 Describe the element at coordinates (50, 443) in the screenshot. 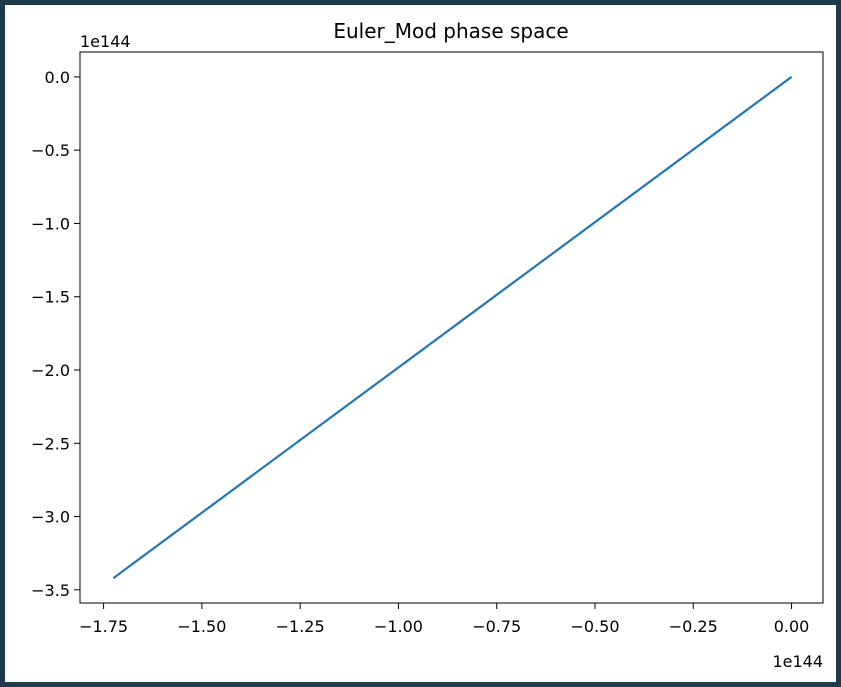

I see `y-tick-label: −2.5` at that location.